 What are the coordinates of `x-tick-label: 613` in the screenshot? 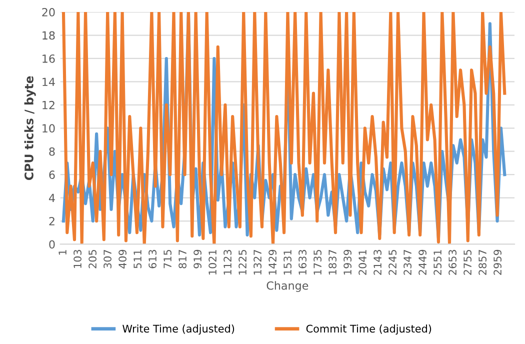 It's located at (152, 259).